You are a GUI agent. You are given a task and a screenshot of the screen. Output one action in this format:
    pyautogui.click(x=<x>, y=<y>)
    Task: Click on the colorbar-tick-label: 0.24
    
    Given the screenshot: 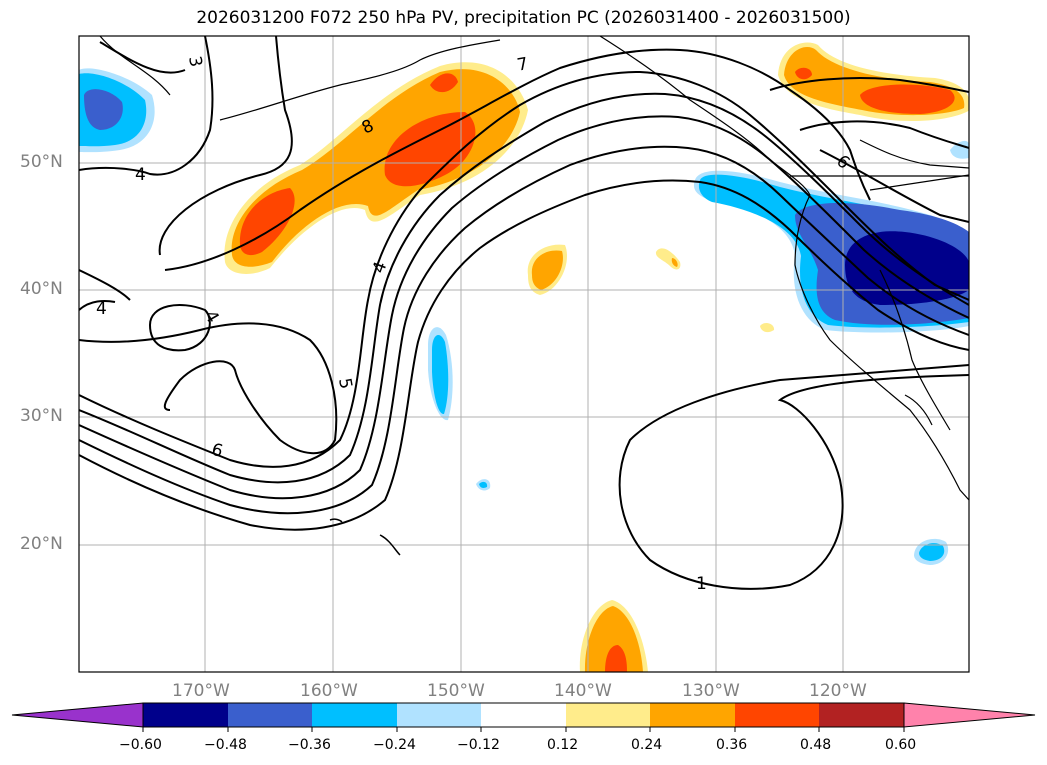 What is the action you would take?
    pyautogui.click(x=647, y=745)
    